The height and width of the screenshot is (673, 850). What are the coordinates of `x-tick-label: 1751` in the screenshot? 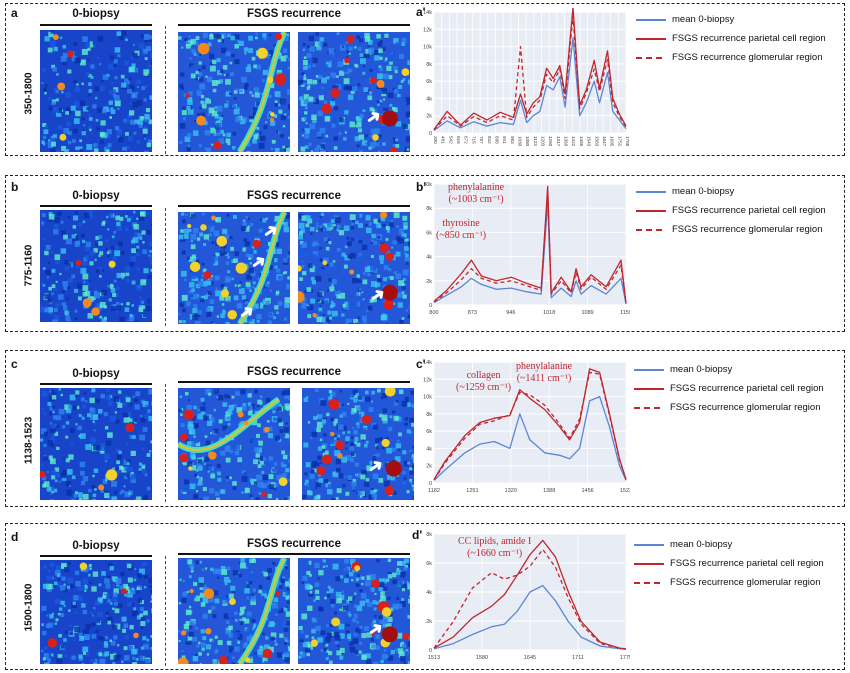 It's located at (619, 141).